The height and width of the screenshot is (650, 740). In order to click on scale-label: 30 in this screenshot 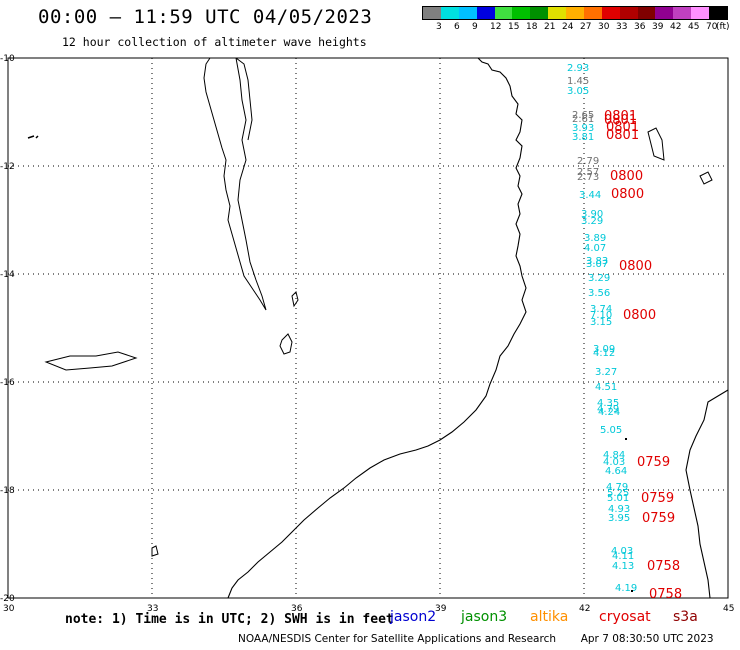, I will do `click(604, 27)`.